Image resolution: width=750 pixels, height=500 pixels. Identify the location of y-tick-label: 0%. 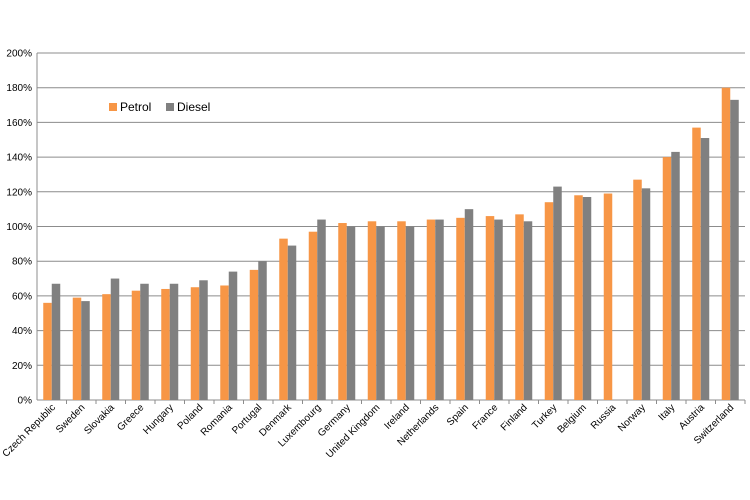
(25, 401).